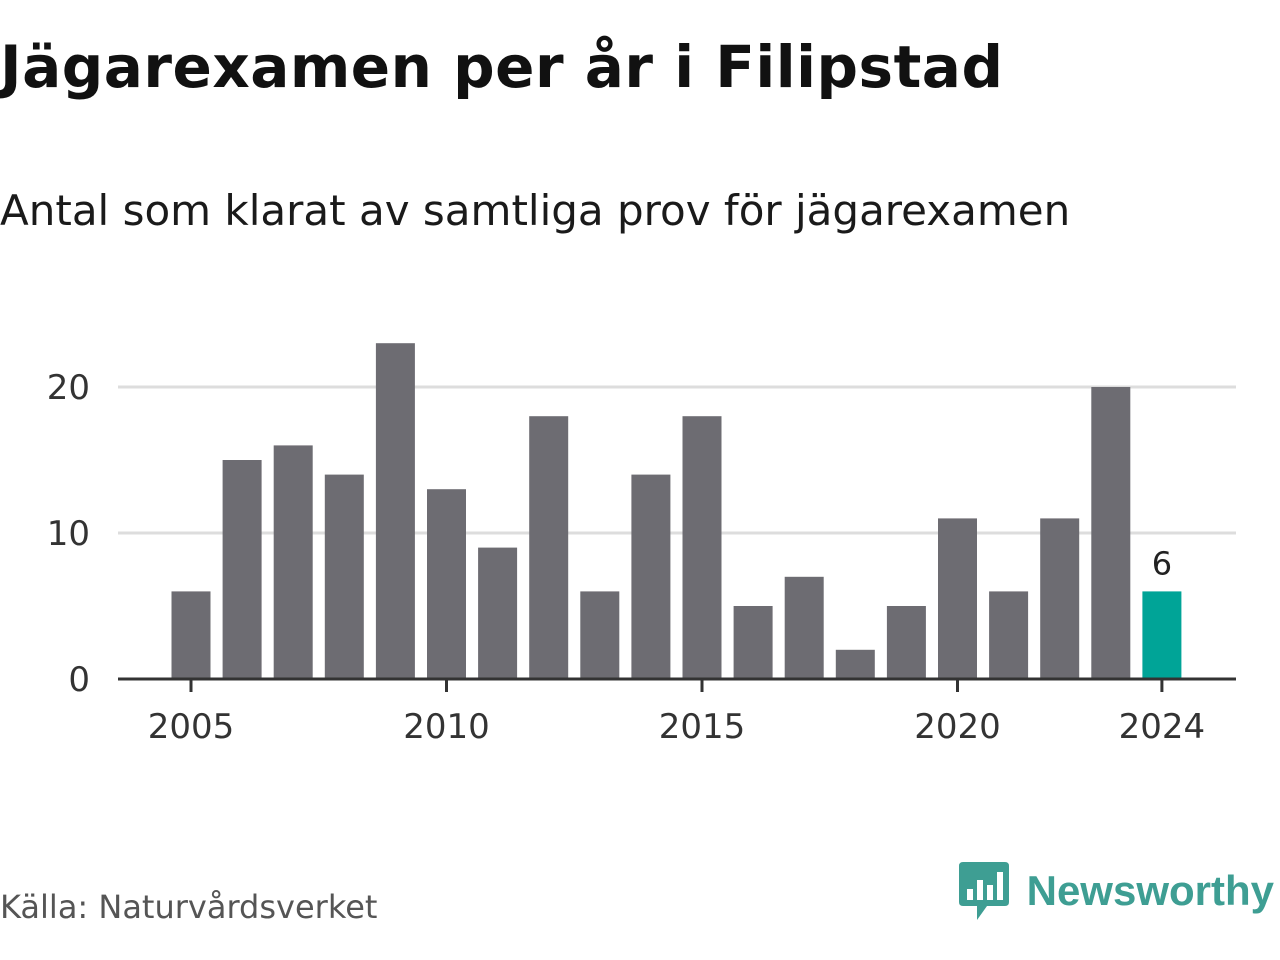 This screenshot has width=1280, height=960. I want to click on bar-2012, so click(549, 547).